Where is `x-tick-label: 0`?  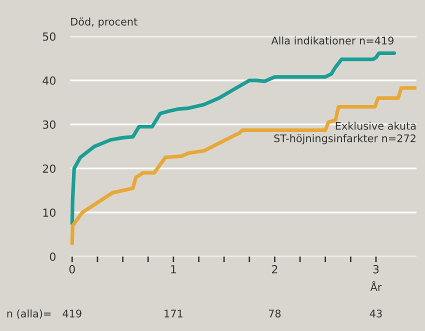
x-tick-label: 0 is located at coordinates (72, 269).